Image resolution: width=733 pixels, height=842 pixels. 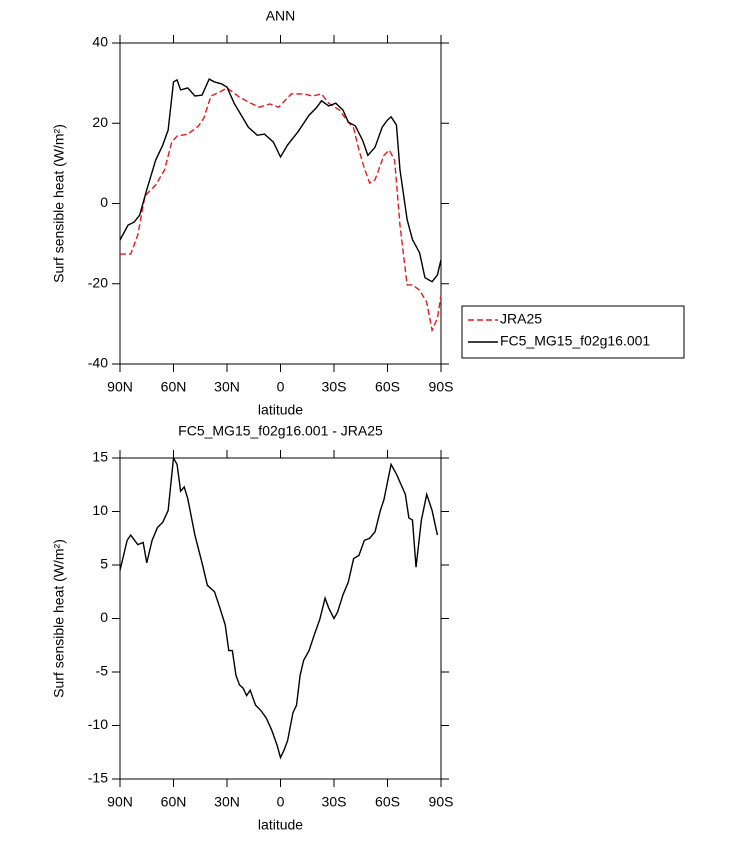 What do you see at coordinates (100, 122) in the screenshot?
I see `y-tick-label: 20` at bounding box center [100, 122].